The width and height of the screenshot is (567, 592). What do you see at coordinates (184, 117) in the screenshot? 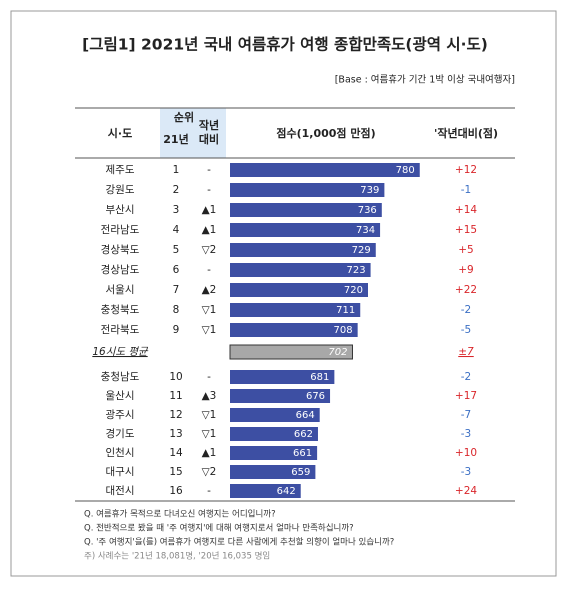
I see `header: 순위` at bounding box center [184, 117].